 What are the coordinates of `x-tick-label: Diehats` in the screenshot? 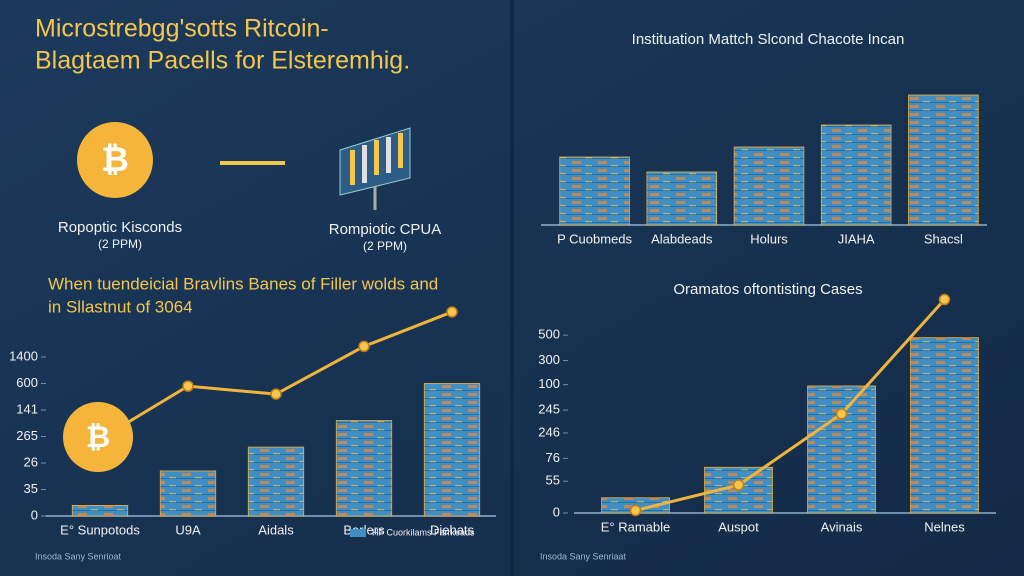 It's located at (452, 529).